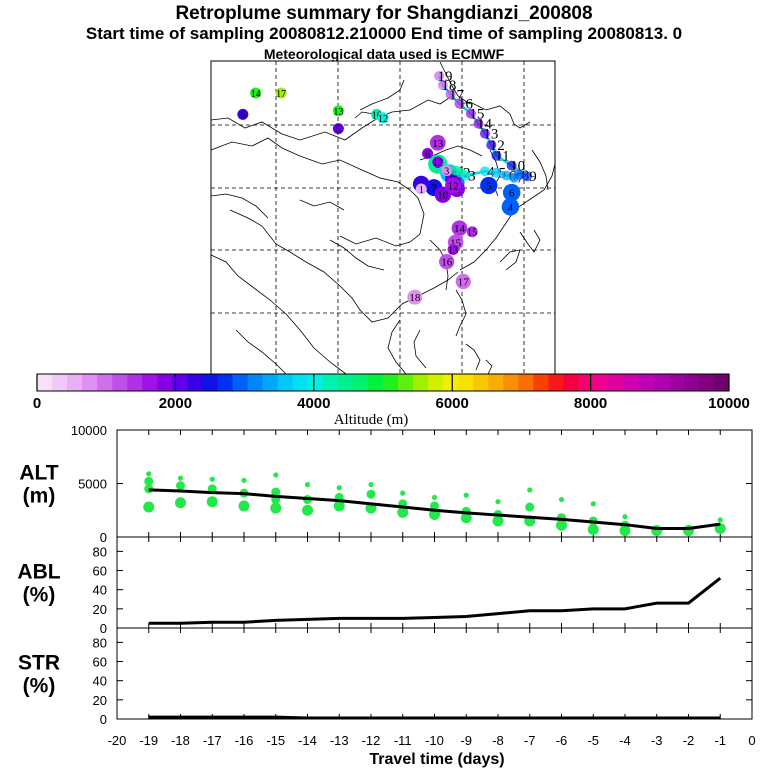  What do you see at coordinates (38, 473) in the screenshot?
I see `panel-title: ALT` at bounding box center [38, 473].